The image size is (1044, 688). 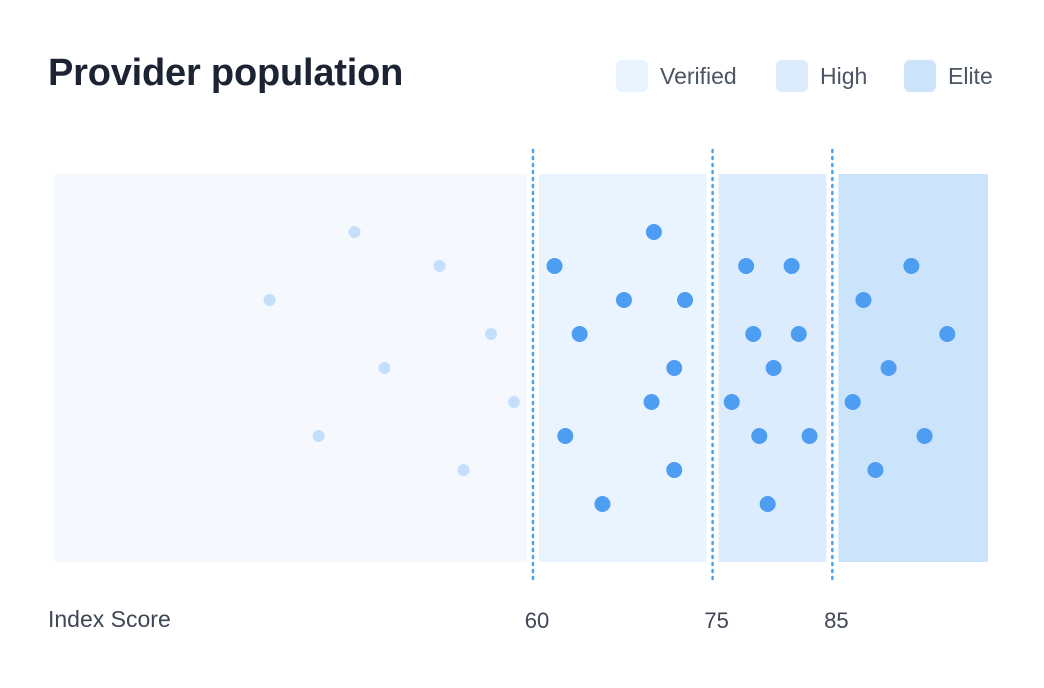 What do you see at coordinates (716, 620) in the screenshot?
I see `x-tick-label-75: 75` at bounding box center [716, 620].